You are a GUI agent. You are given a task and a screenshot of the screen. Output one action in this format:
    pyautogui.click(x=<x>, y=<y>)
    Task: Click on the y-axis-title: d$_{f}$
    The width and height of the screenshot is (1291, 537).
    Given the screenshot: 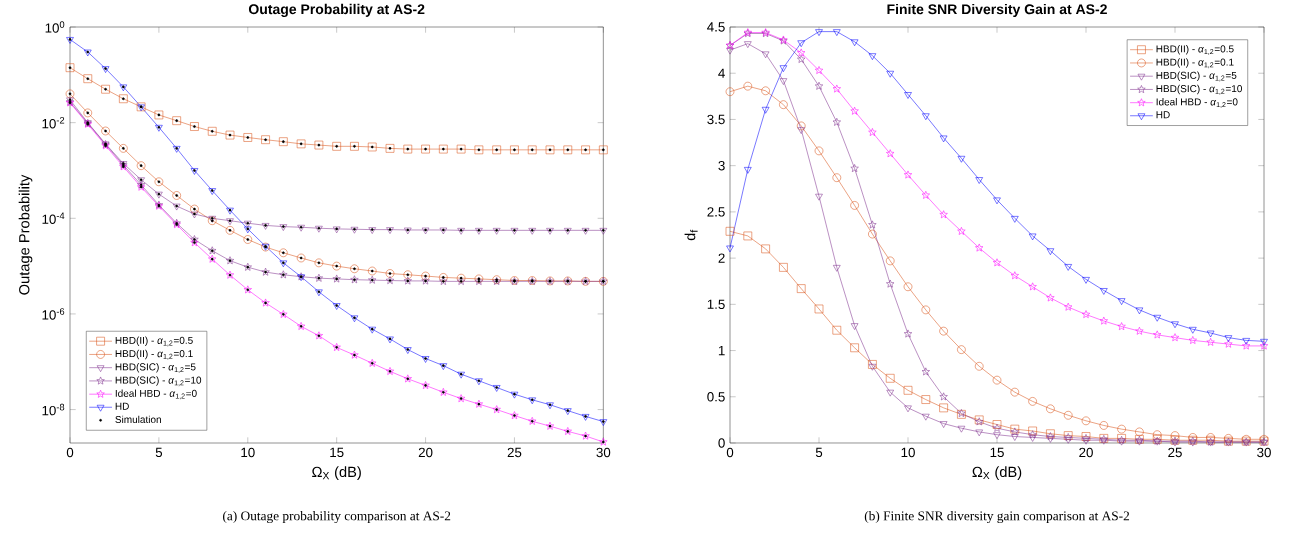 What is the action you would take?
    pyautogui.click(x=691, y=235)
    